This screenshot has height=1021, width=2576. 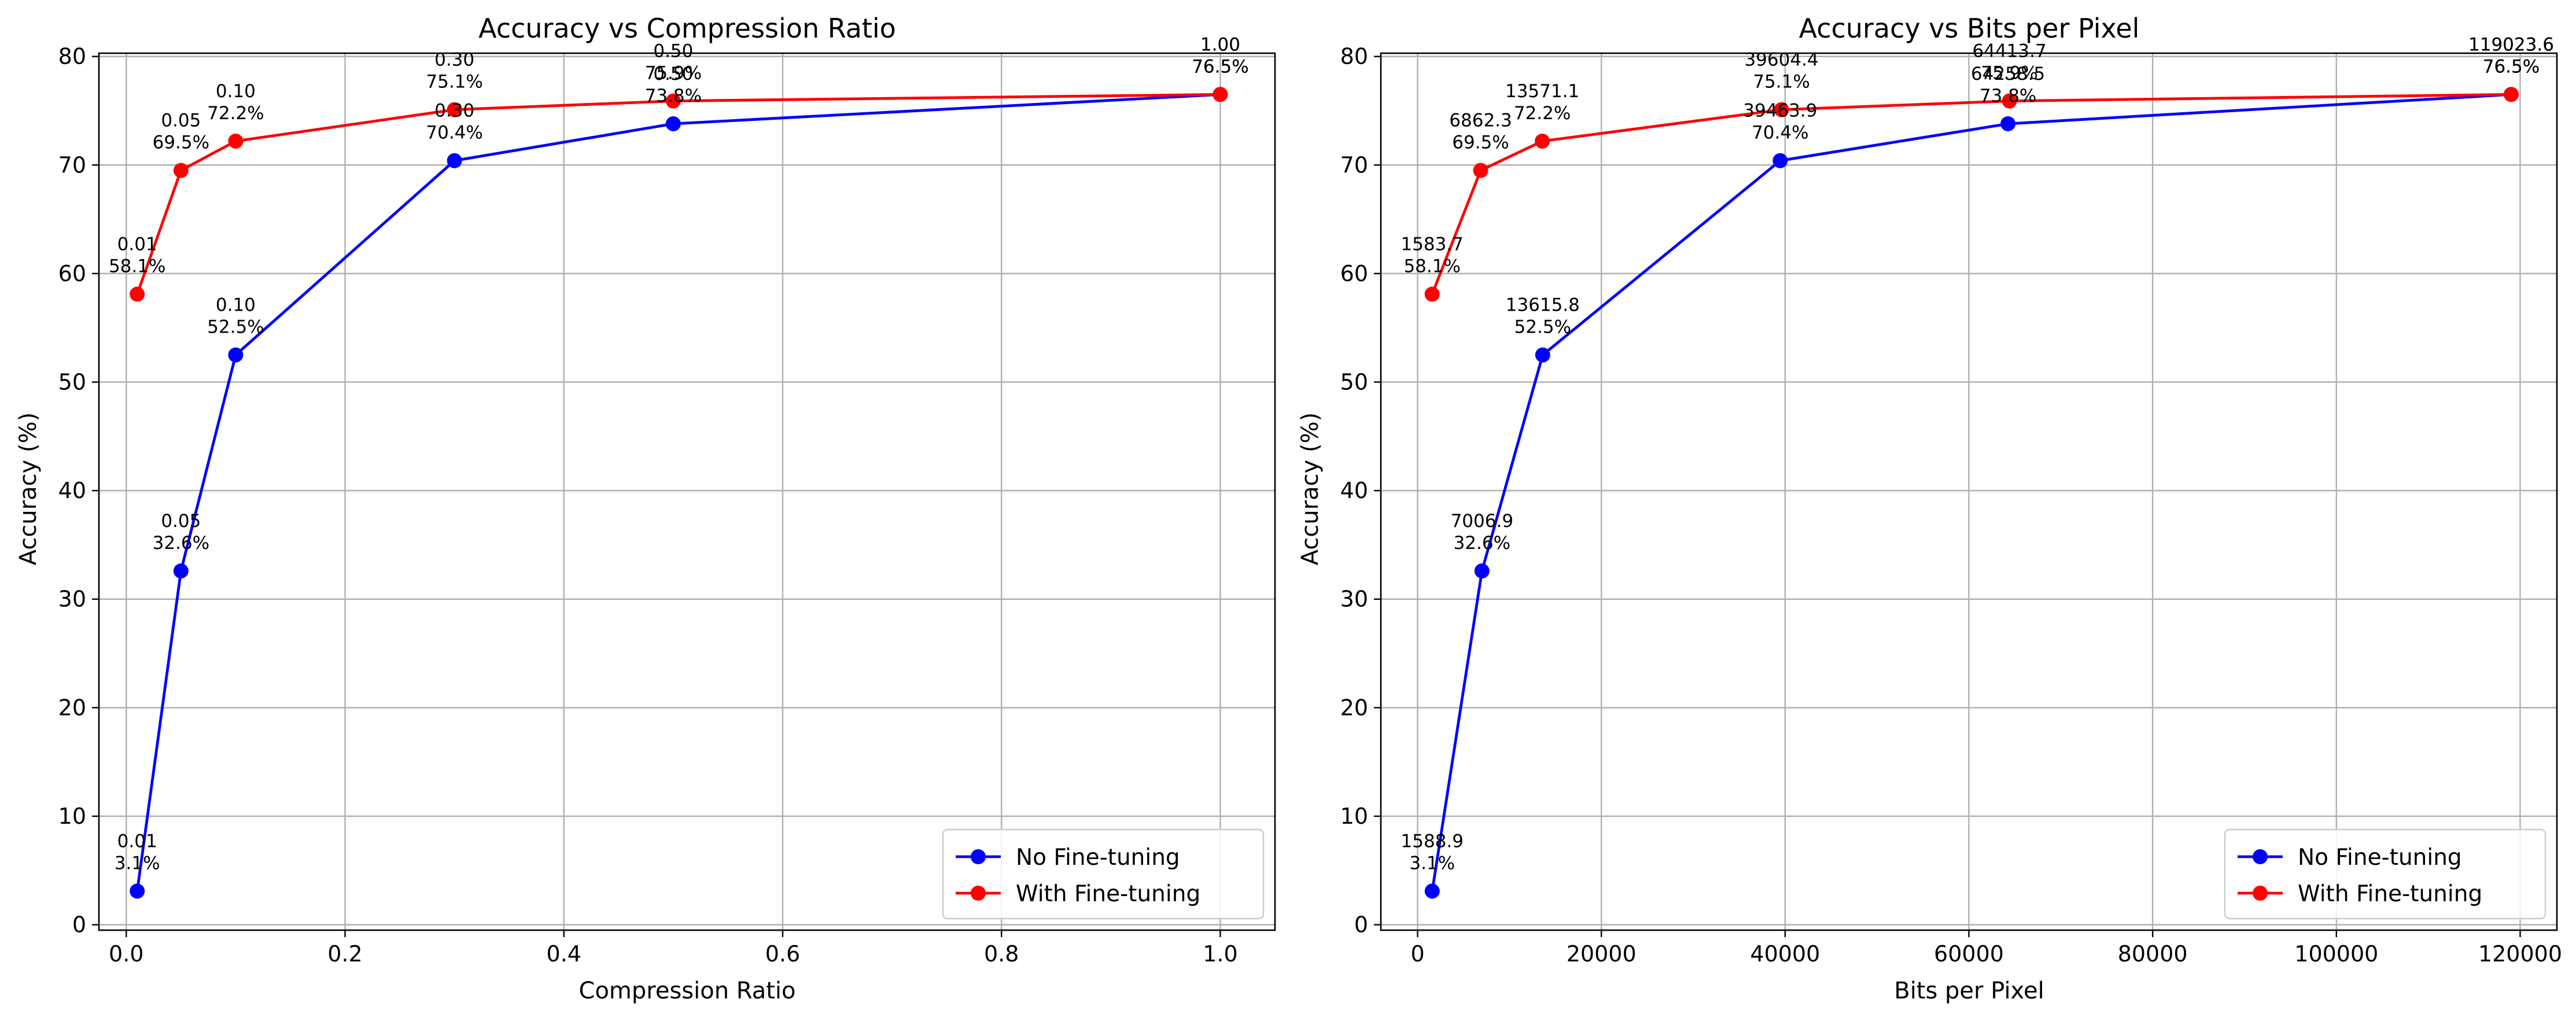 What do you see at coordinates (687, 991) in the screenshot?
I see `x-axis-label: Compression Ratio` at bounding box center [687, 991].